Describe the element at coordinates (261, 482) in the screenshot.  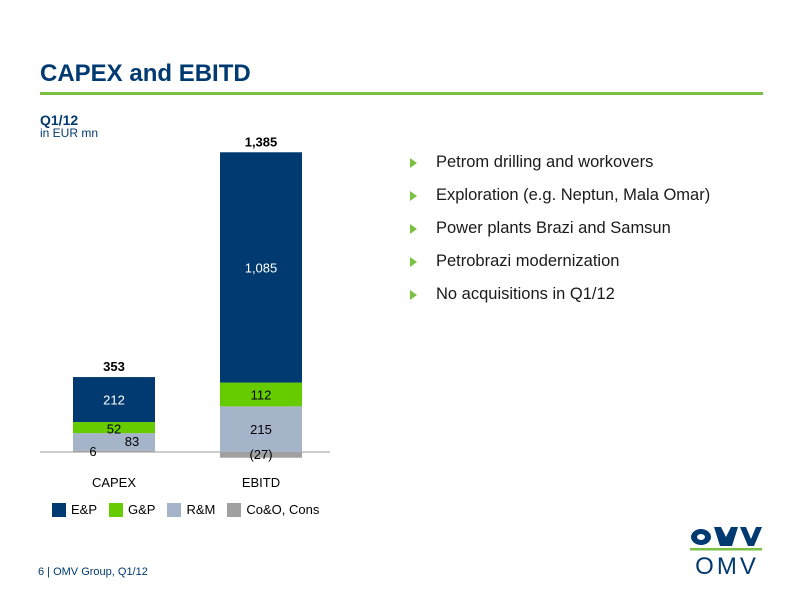
I see `category-label-ebitd: EBITD` at that location.